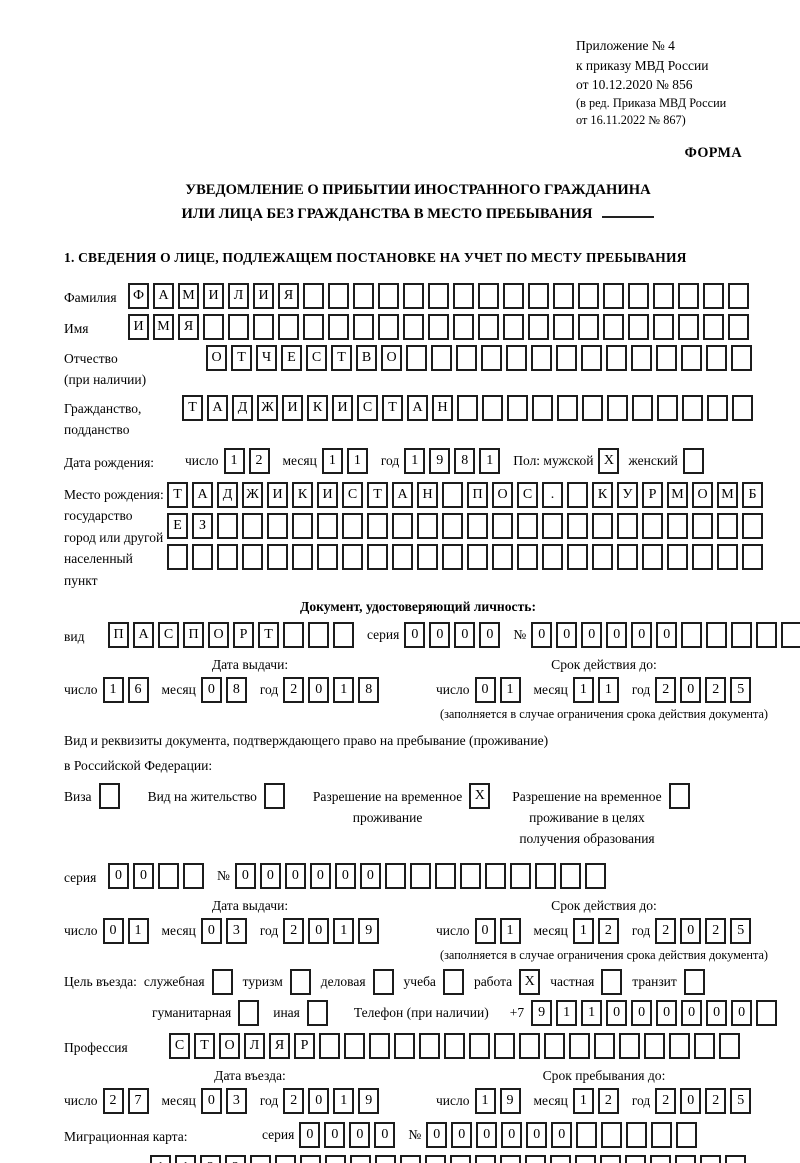 The height and width of the screenshot is (1163, 800). Describe the element at coordinates (177, 525) in the screenshot. I see `char-cell: Е` at that location.